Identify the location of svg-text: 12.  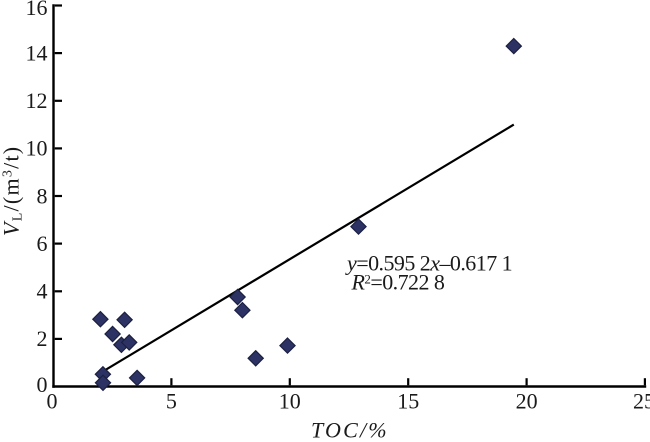
(37, 100).